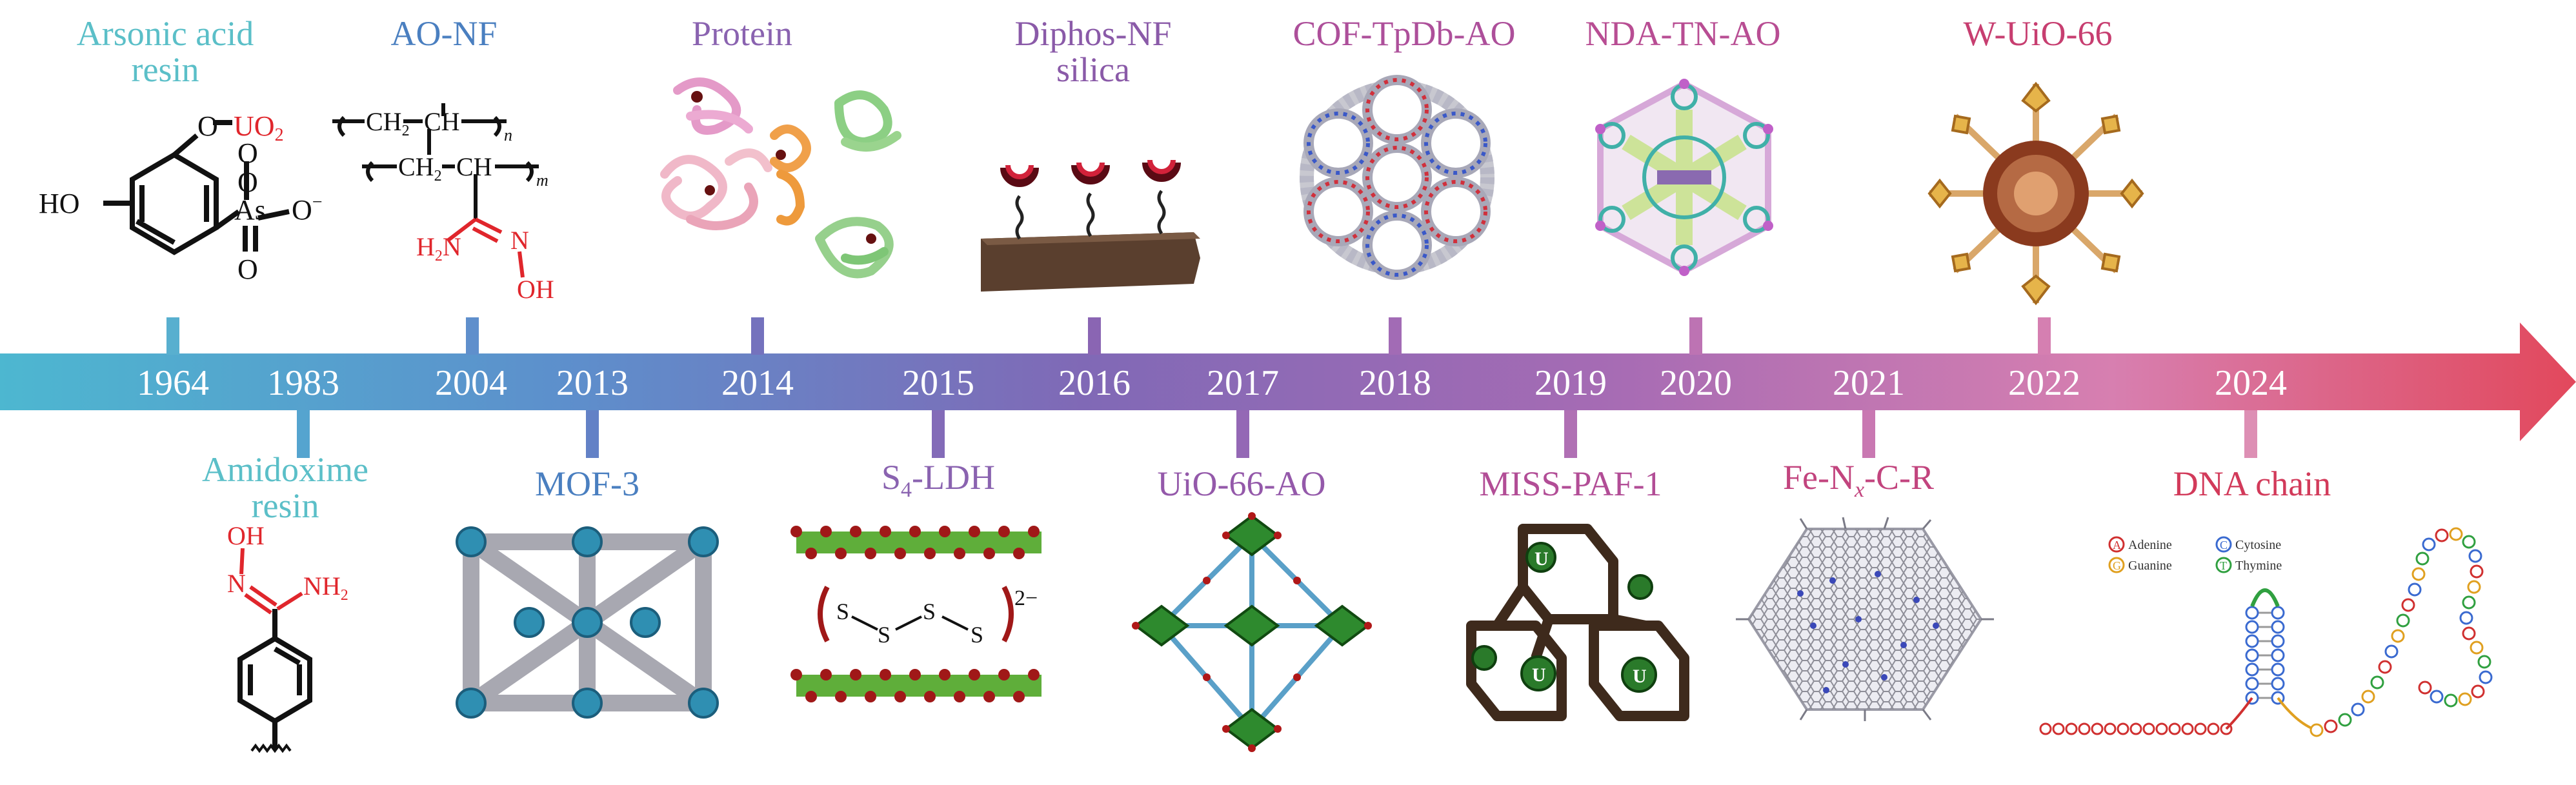 The width and height of the screenshot is (2576, 785). Describe the element at coordinates (2117, 565) in the screenshot. I see `legend-g-letter: G` at that location.